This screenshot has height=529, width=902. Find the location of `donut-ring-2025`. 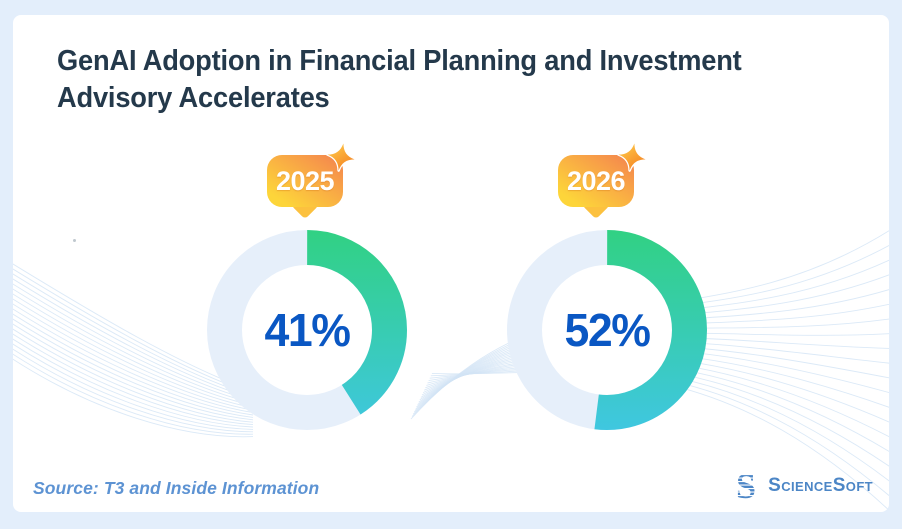

donut-ring-2025 is located at coordinates (307, 330).